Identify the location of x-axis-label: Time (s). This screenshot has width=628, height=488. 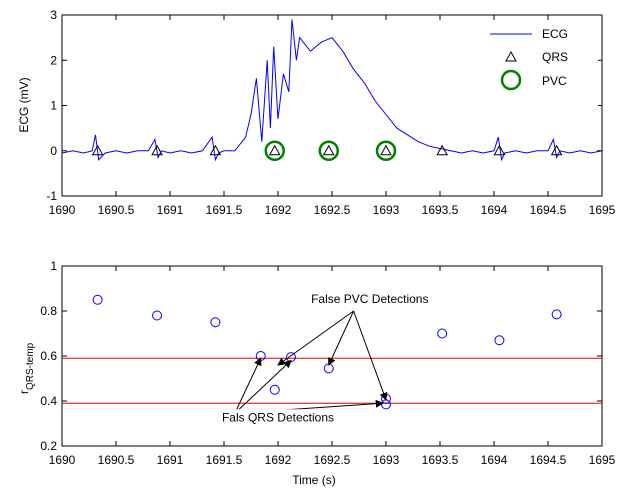
(314, 480).